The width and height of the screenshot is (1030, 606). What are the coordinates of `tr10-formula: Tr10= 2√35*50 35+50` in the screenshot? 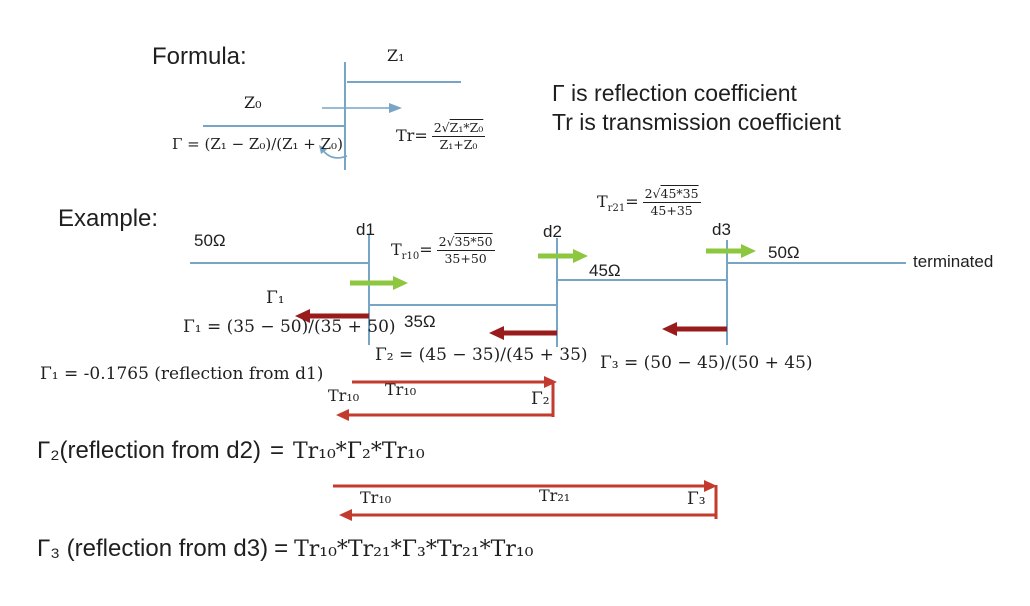 It's located at (443, 251).